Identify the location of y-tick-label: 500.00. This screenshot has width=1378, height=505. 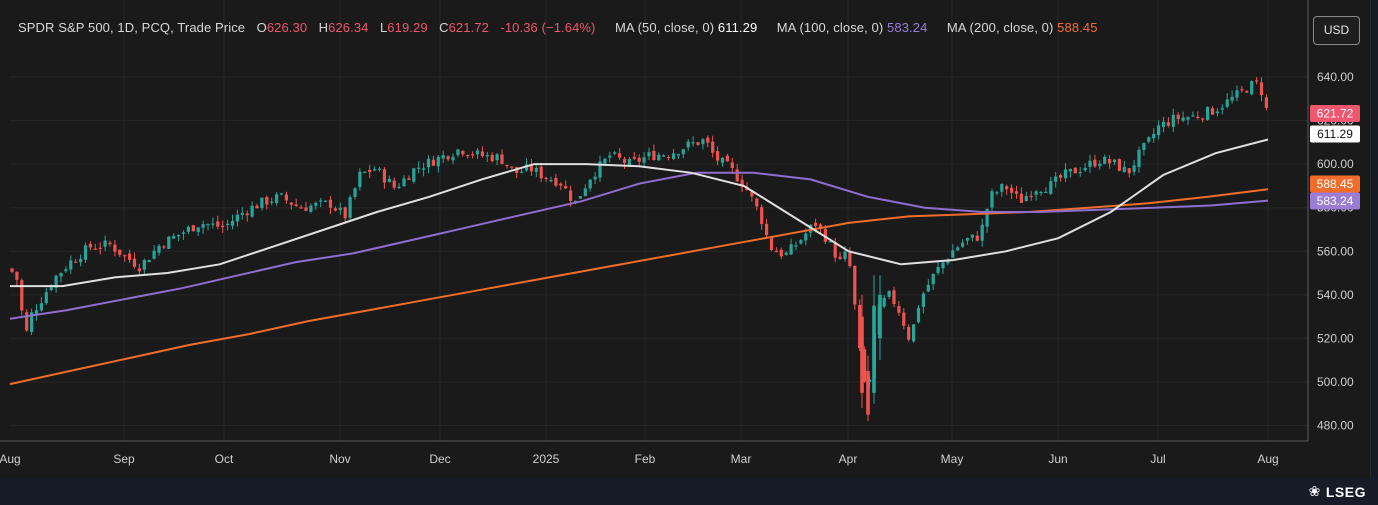
(1335, 382).